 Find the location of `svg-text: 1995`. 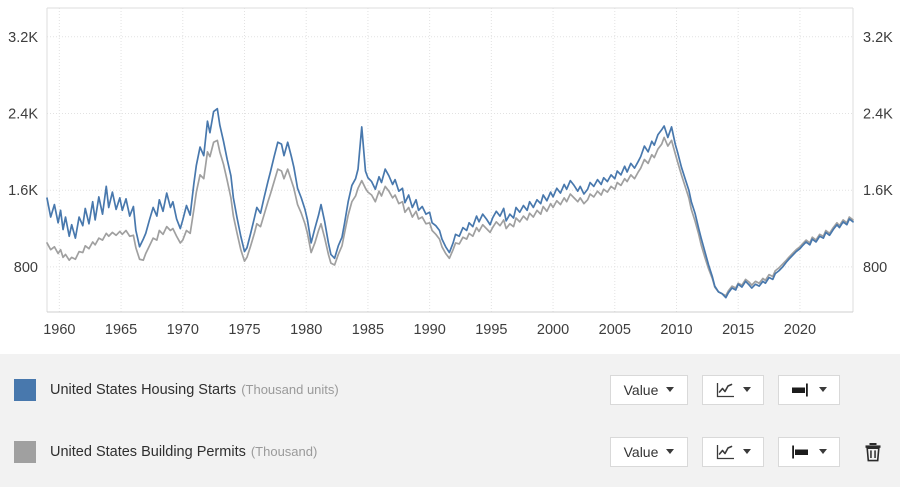

svg-text: 1995 is located at coordinates (491, 330).